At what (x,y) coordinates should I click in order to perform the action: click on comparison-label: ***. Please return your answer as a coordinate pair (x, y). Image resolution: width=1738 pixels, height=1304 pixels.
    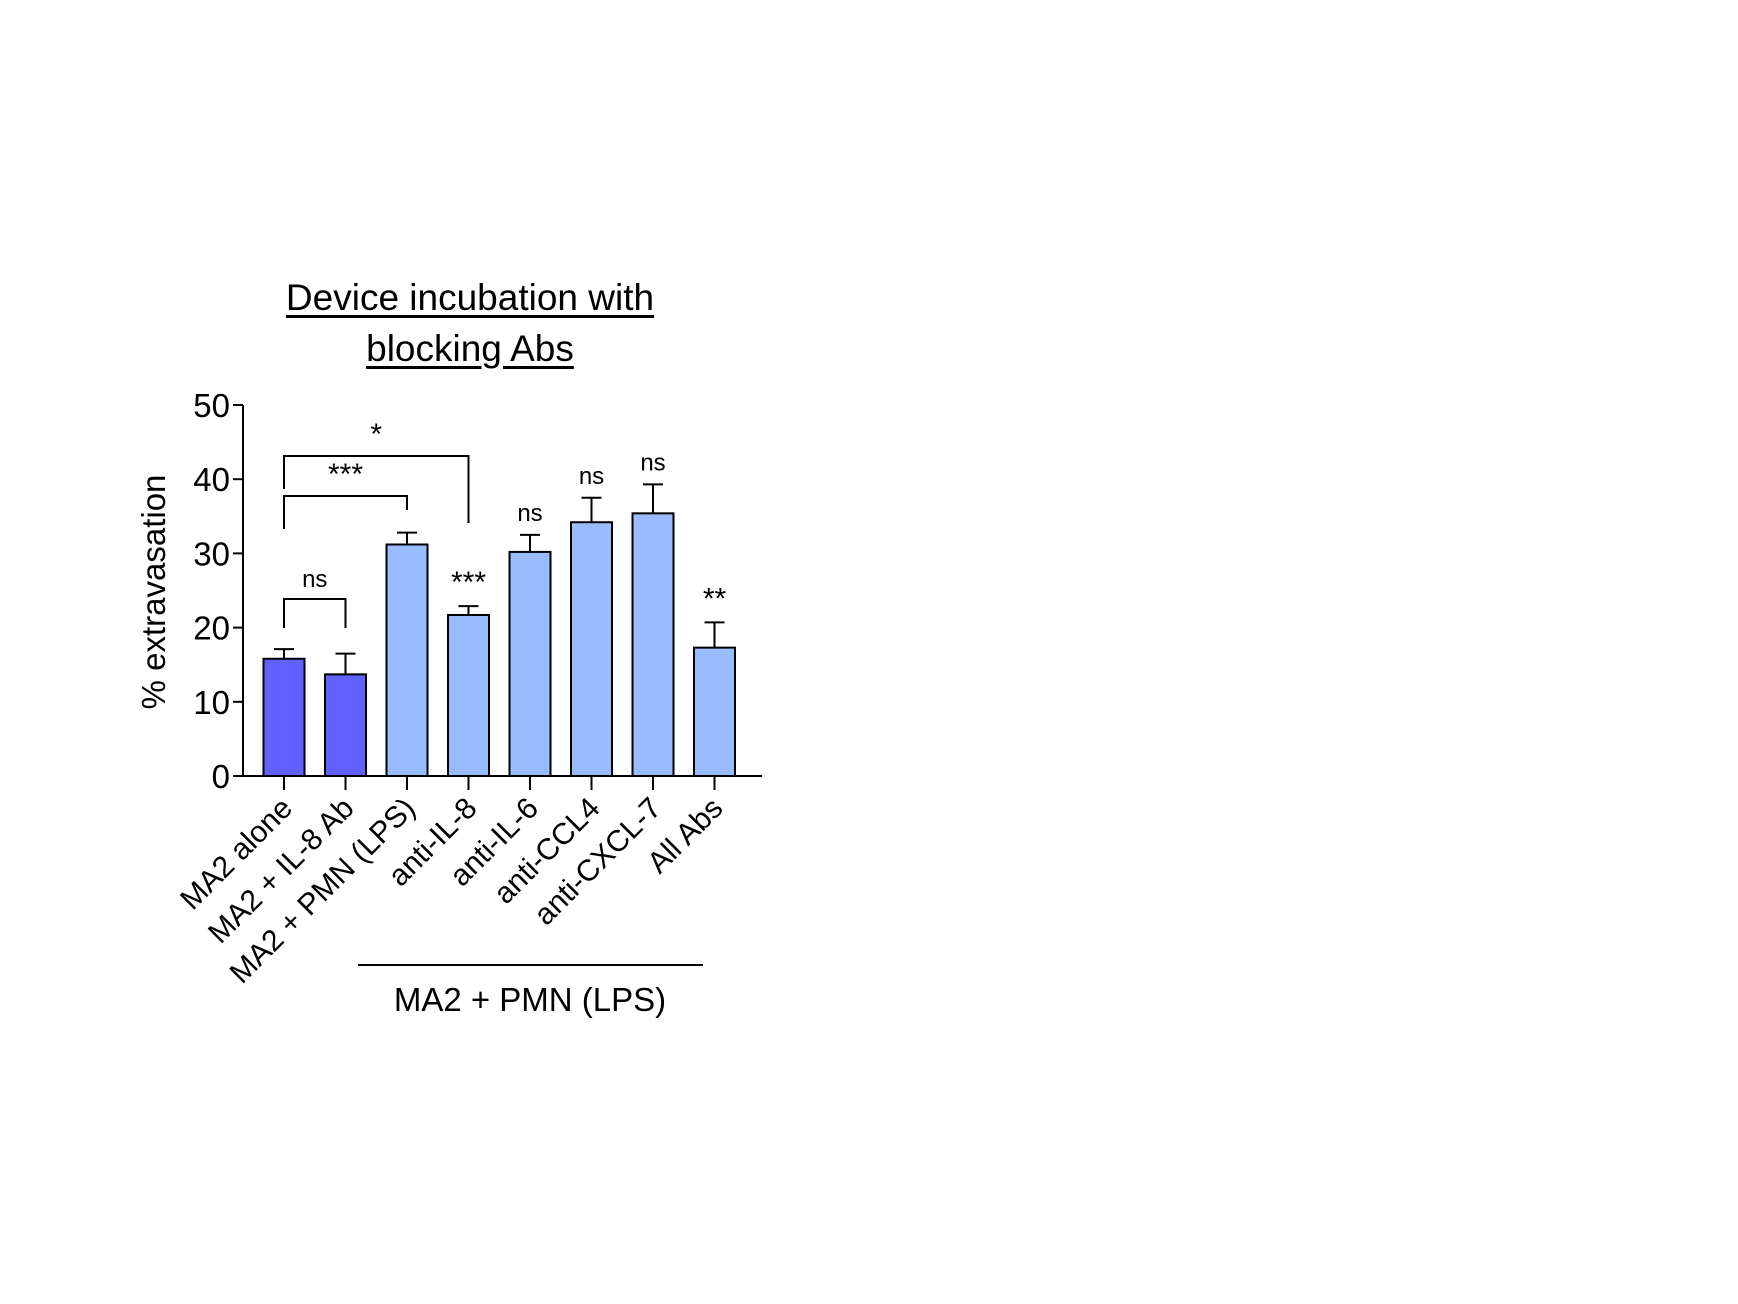
    Looking at the image, I should click on (345, 474).